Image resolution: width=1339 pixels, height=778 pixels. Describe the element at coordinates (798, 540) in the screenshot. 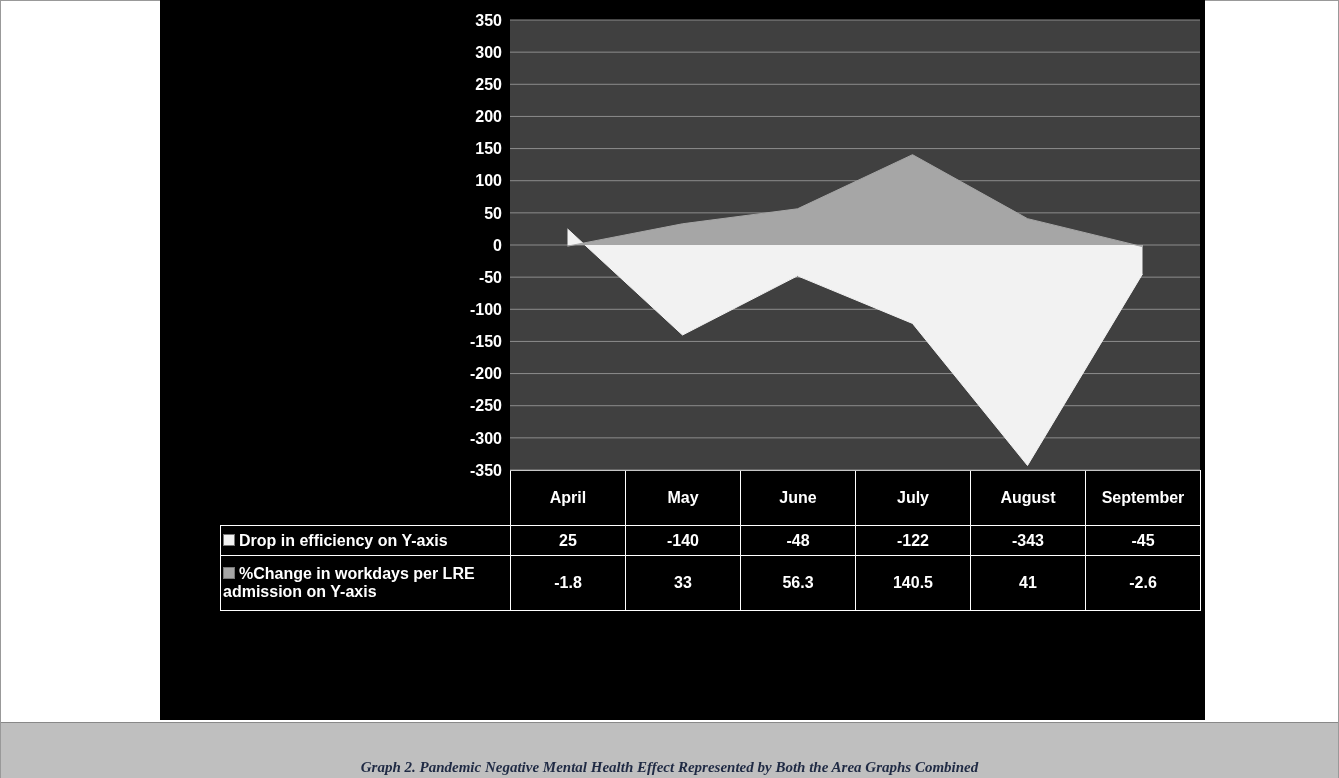

I see `data-label: -48` at that location.